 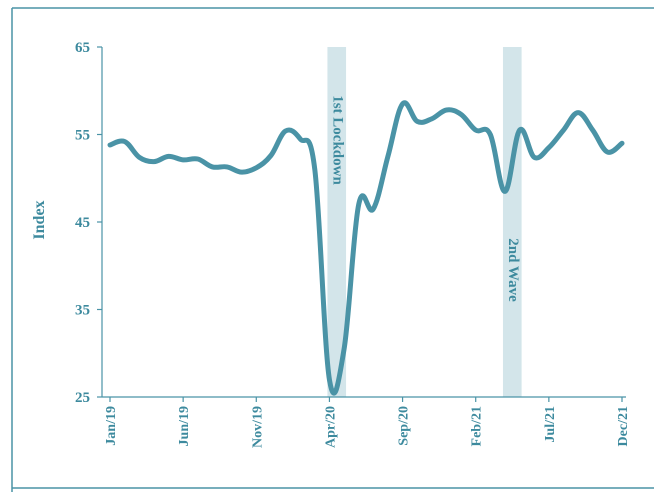 I want to click on x-tick-label: Jul/21, so click(x=550, y=424).